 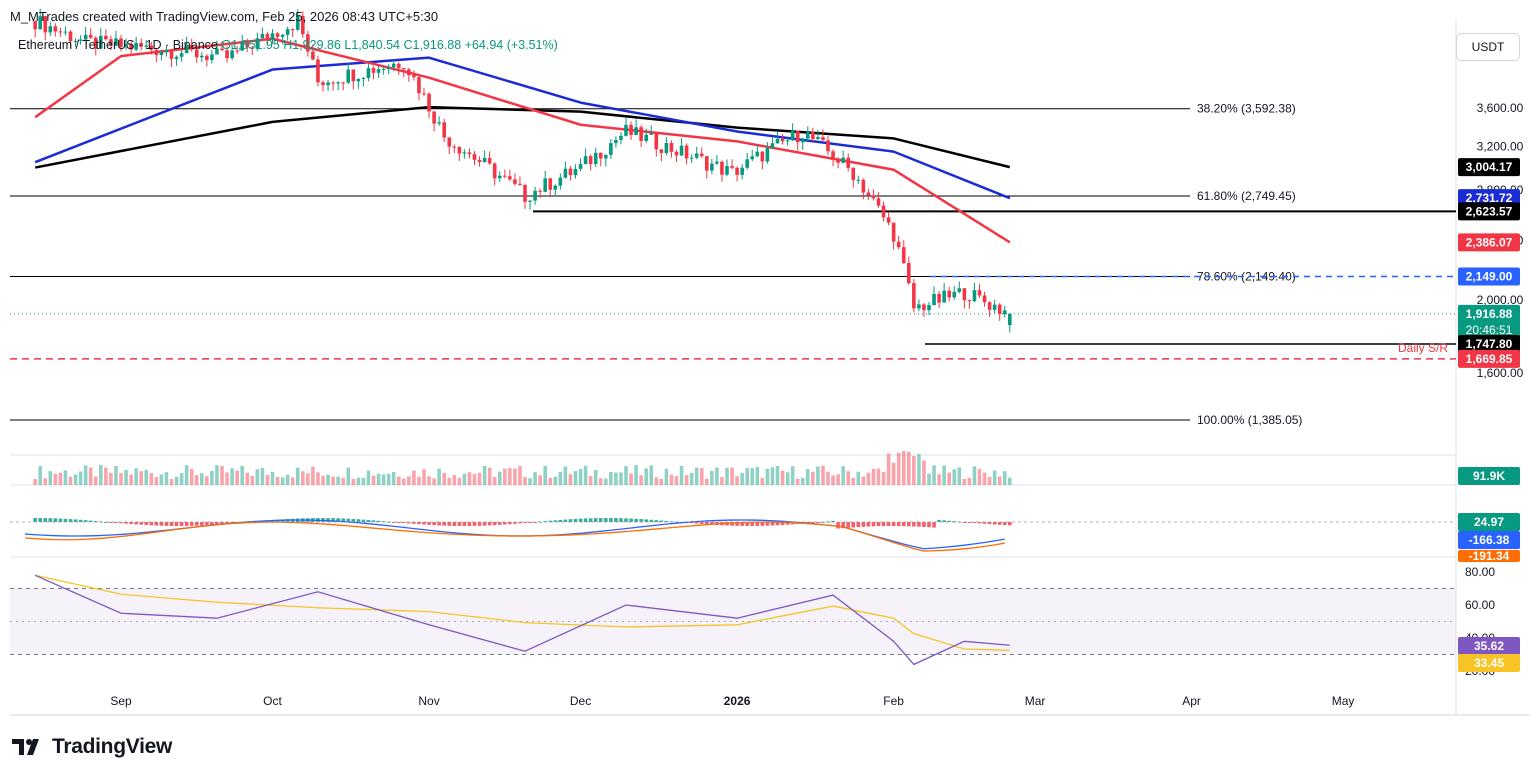 I want to click on currency-button: USDT, so click(x=1488, y=47).